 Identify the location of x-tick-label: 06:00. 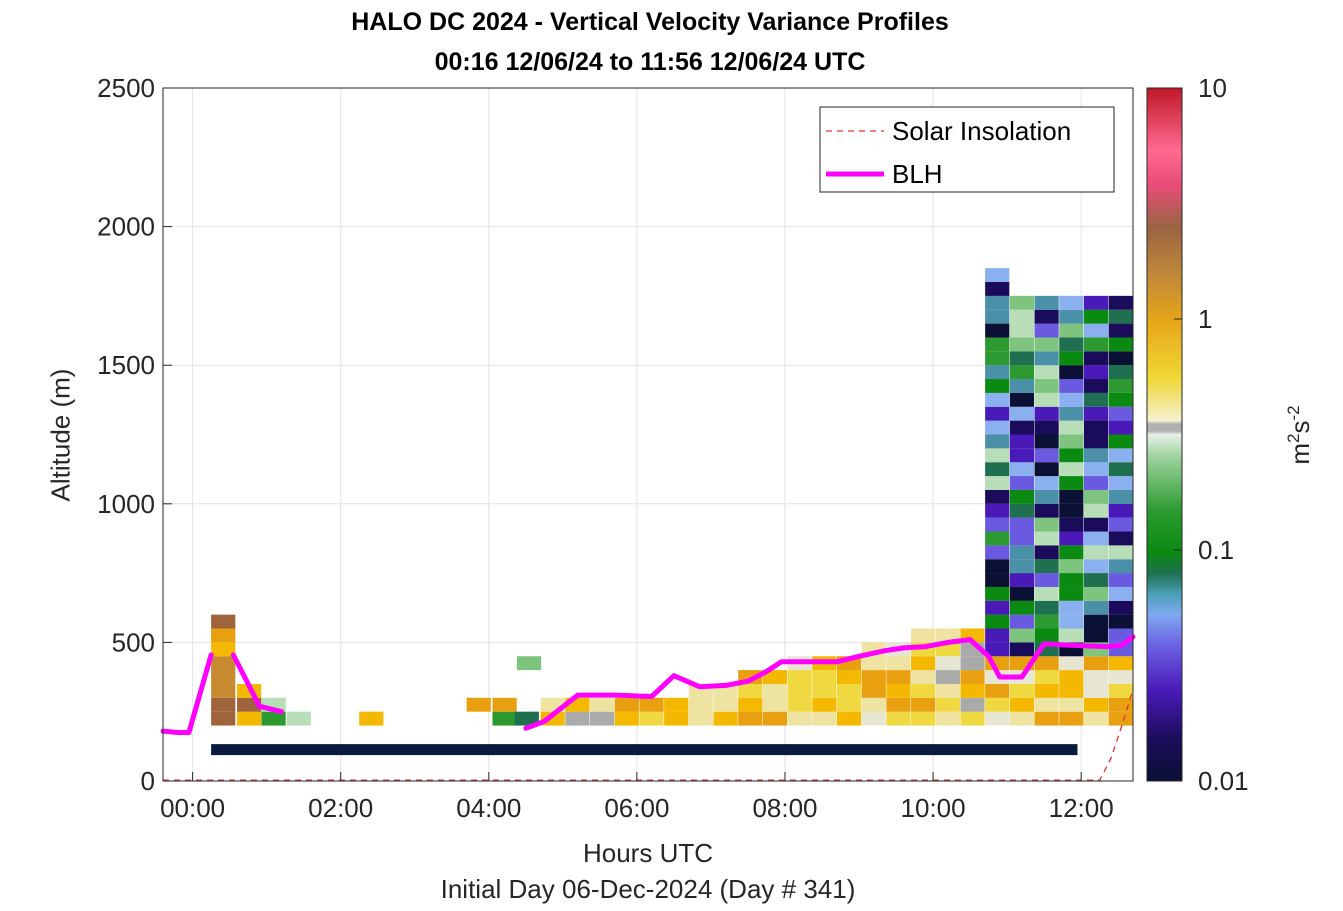
(636, 808).